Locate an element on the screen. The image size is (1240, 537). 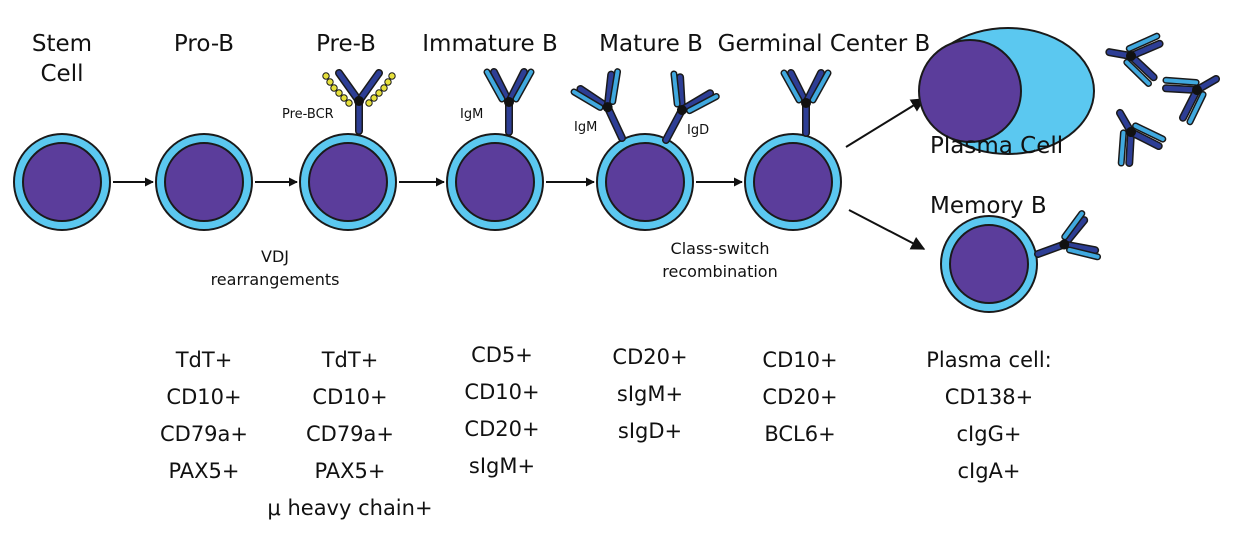
germinal-center-antibody is located at coordinates (806, 103).